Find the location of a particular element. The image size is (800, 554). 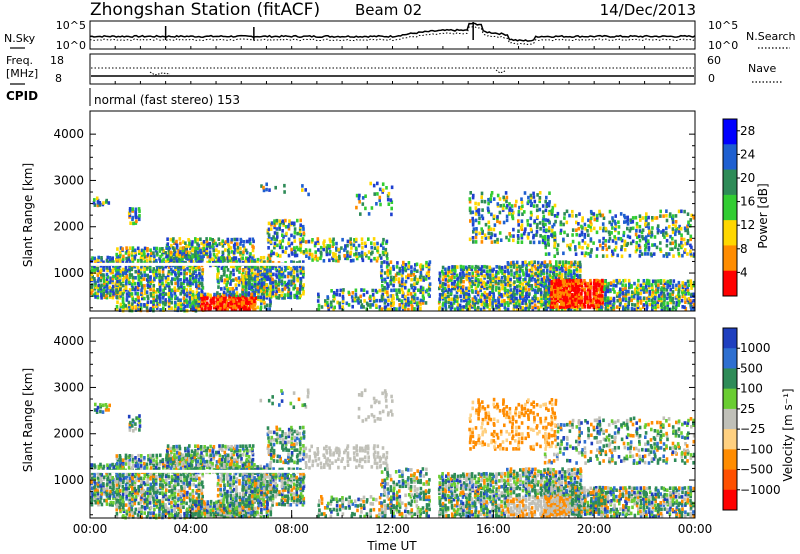

power-colorbar-label: Power [dB] is located at coordinates (763, 215).